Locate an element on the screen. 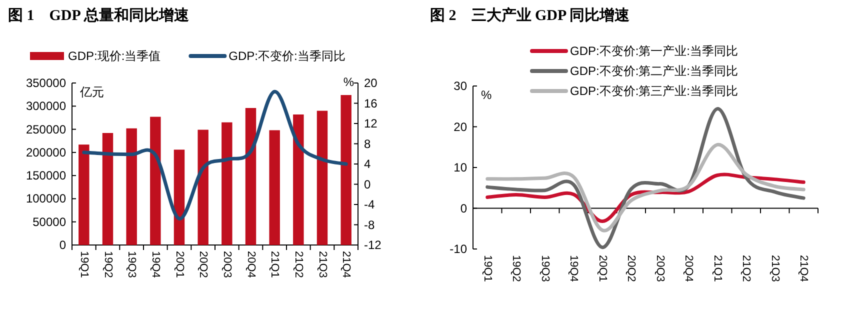 Image resolution: width=844 pixels, height=324 pixels. y2-tick-label: -12 is located at coordinates (373, 245).